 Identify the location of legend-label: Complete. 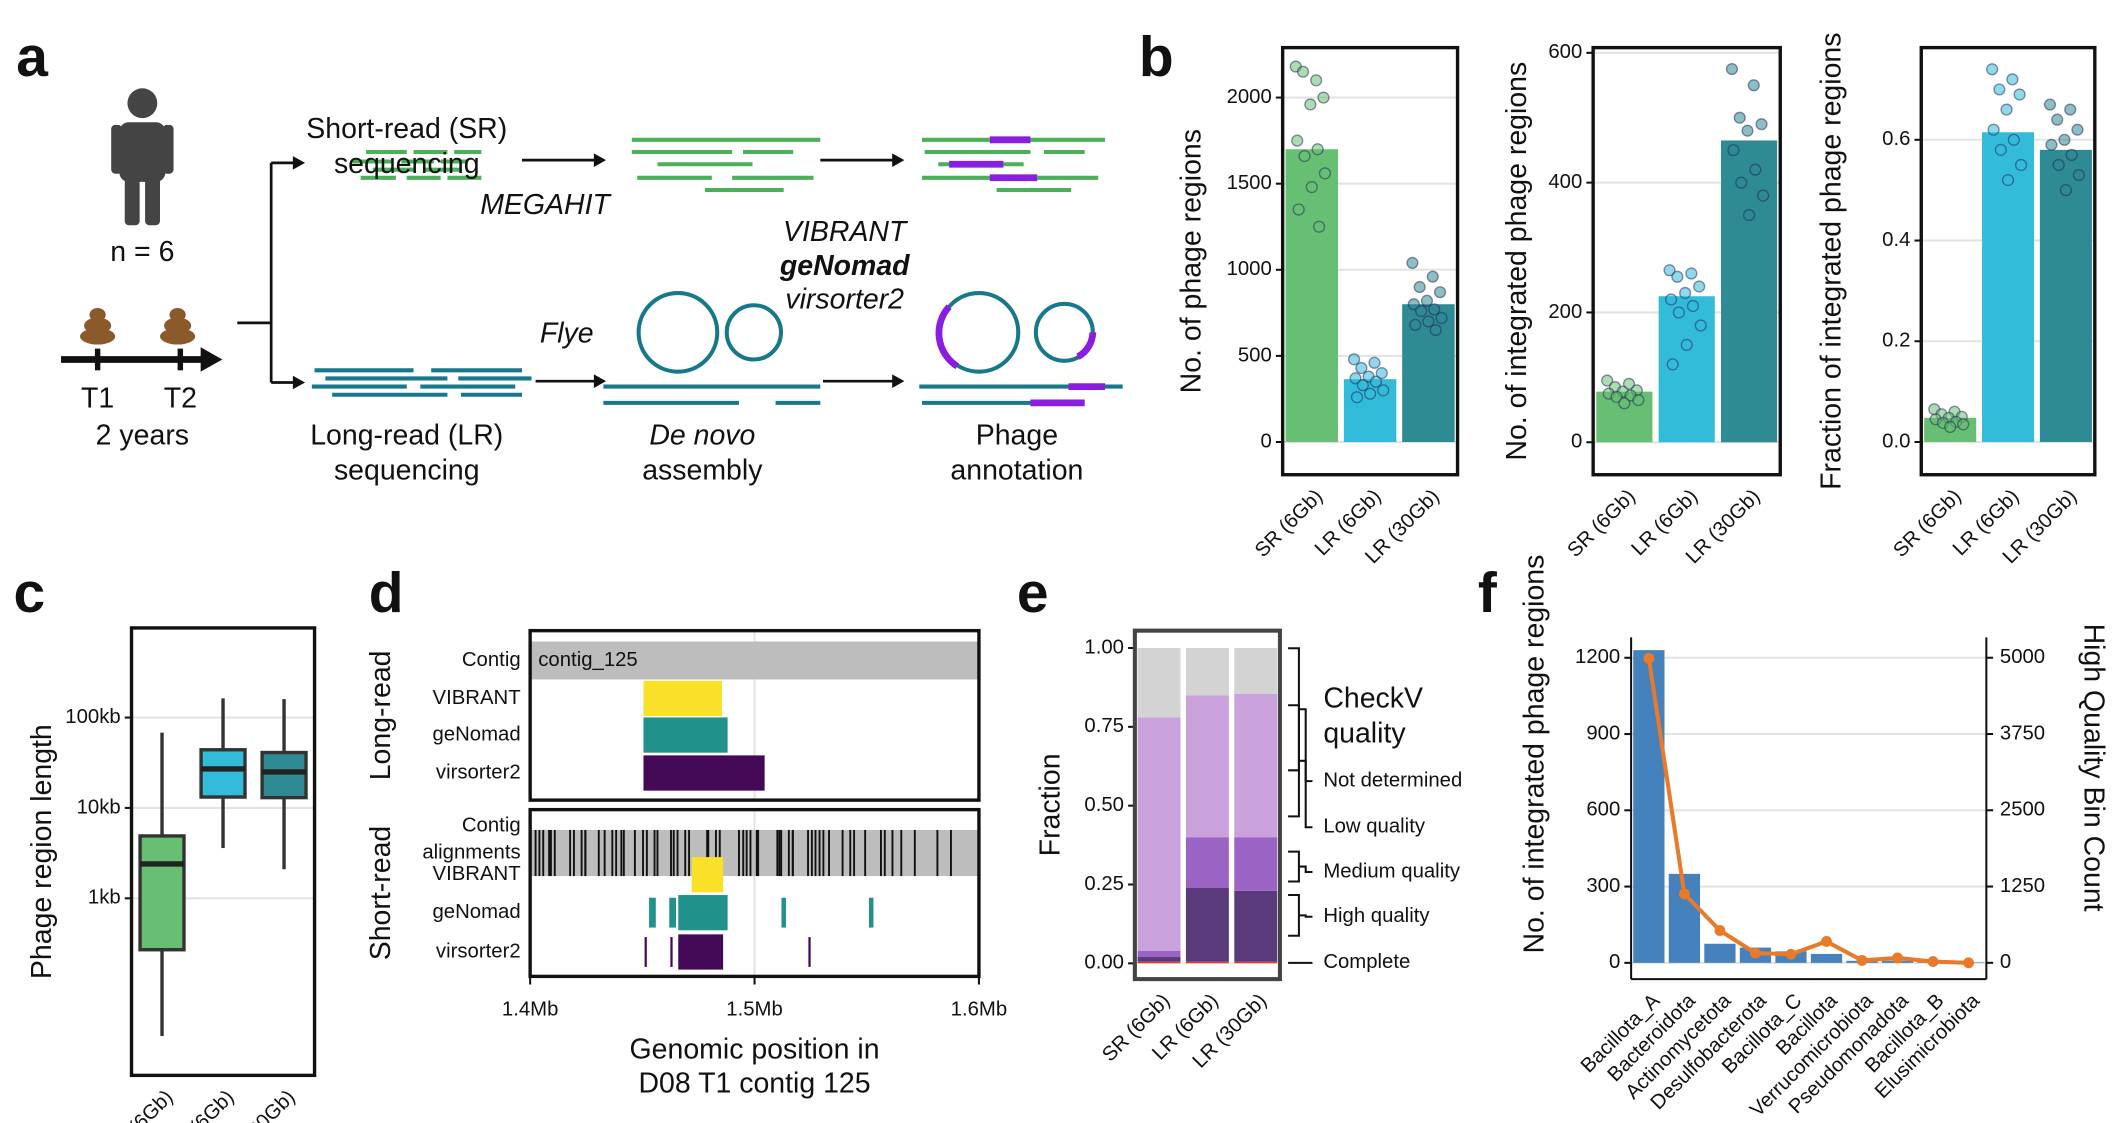
(1366, 962).